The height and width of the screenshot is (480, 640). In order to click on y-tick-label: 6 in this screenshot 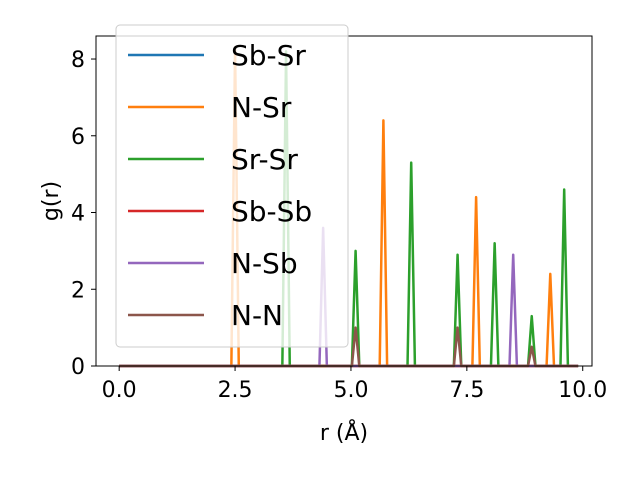, I will do `click(78, 137)`.